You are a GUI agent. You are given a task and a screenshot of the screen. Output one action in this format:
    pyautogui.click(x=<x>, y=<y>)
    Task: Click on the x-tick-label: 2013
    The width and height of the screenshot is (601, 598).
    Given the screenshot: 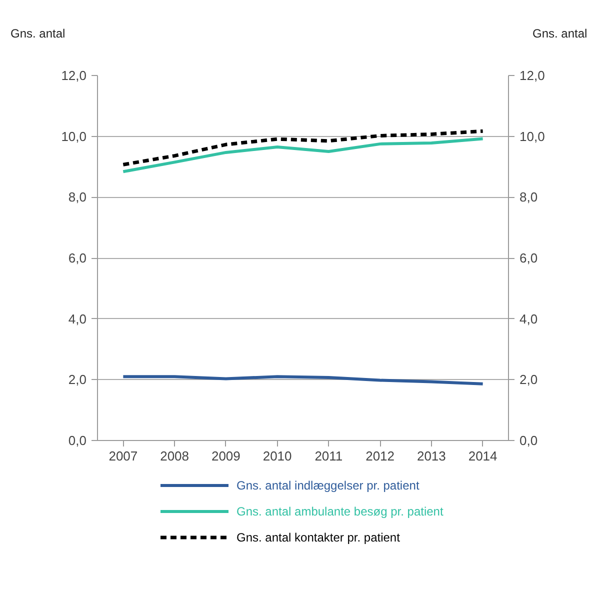 What is the action you would take?
    pyautogui.click(x=431, y=456)
    